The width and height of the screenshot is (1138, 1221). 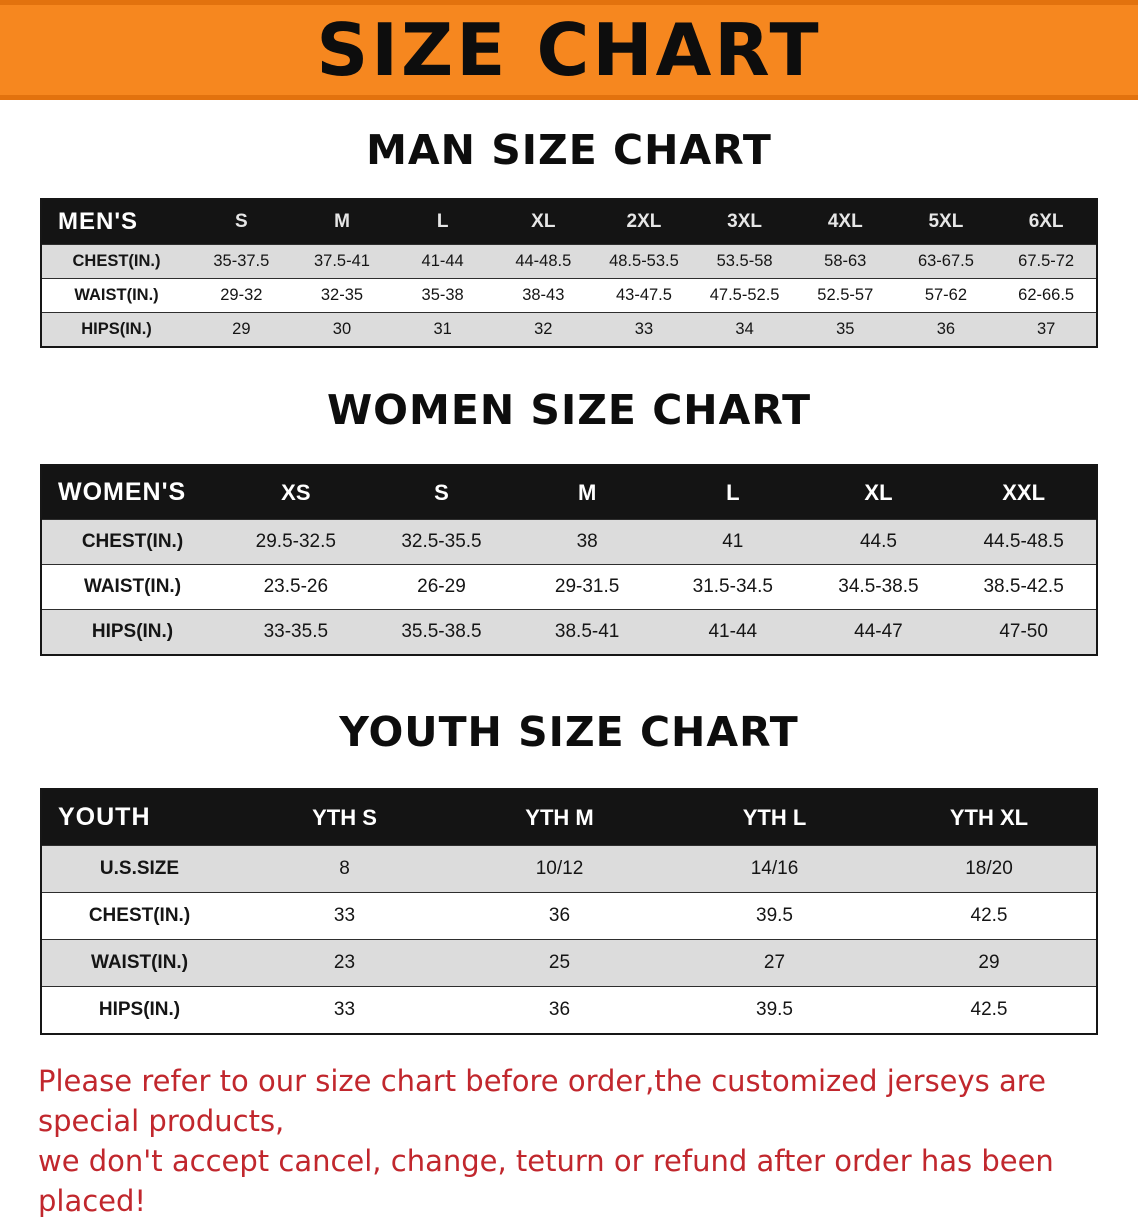 What do you see at coordinates (774, 963) in the screenshot?
I see `size-value: 27` at bounding box center [774, 963].